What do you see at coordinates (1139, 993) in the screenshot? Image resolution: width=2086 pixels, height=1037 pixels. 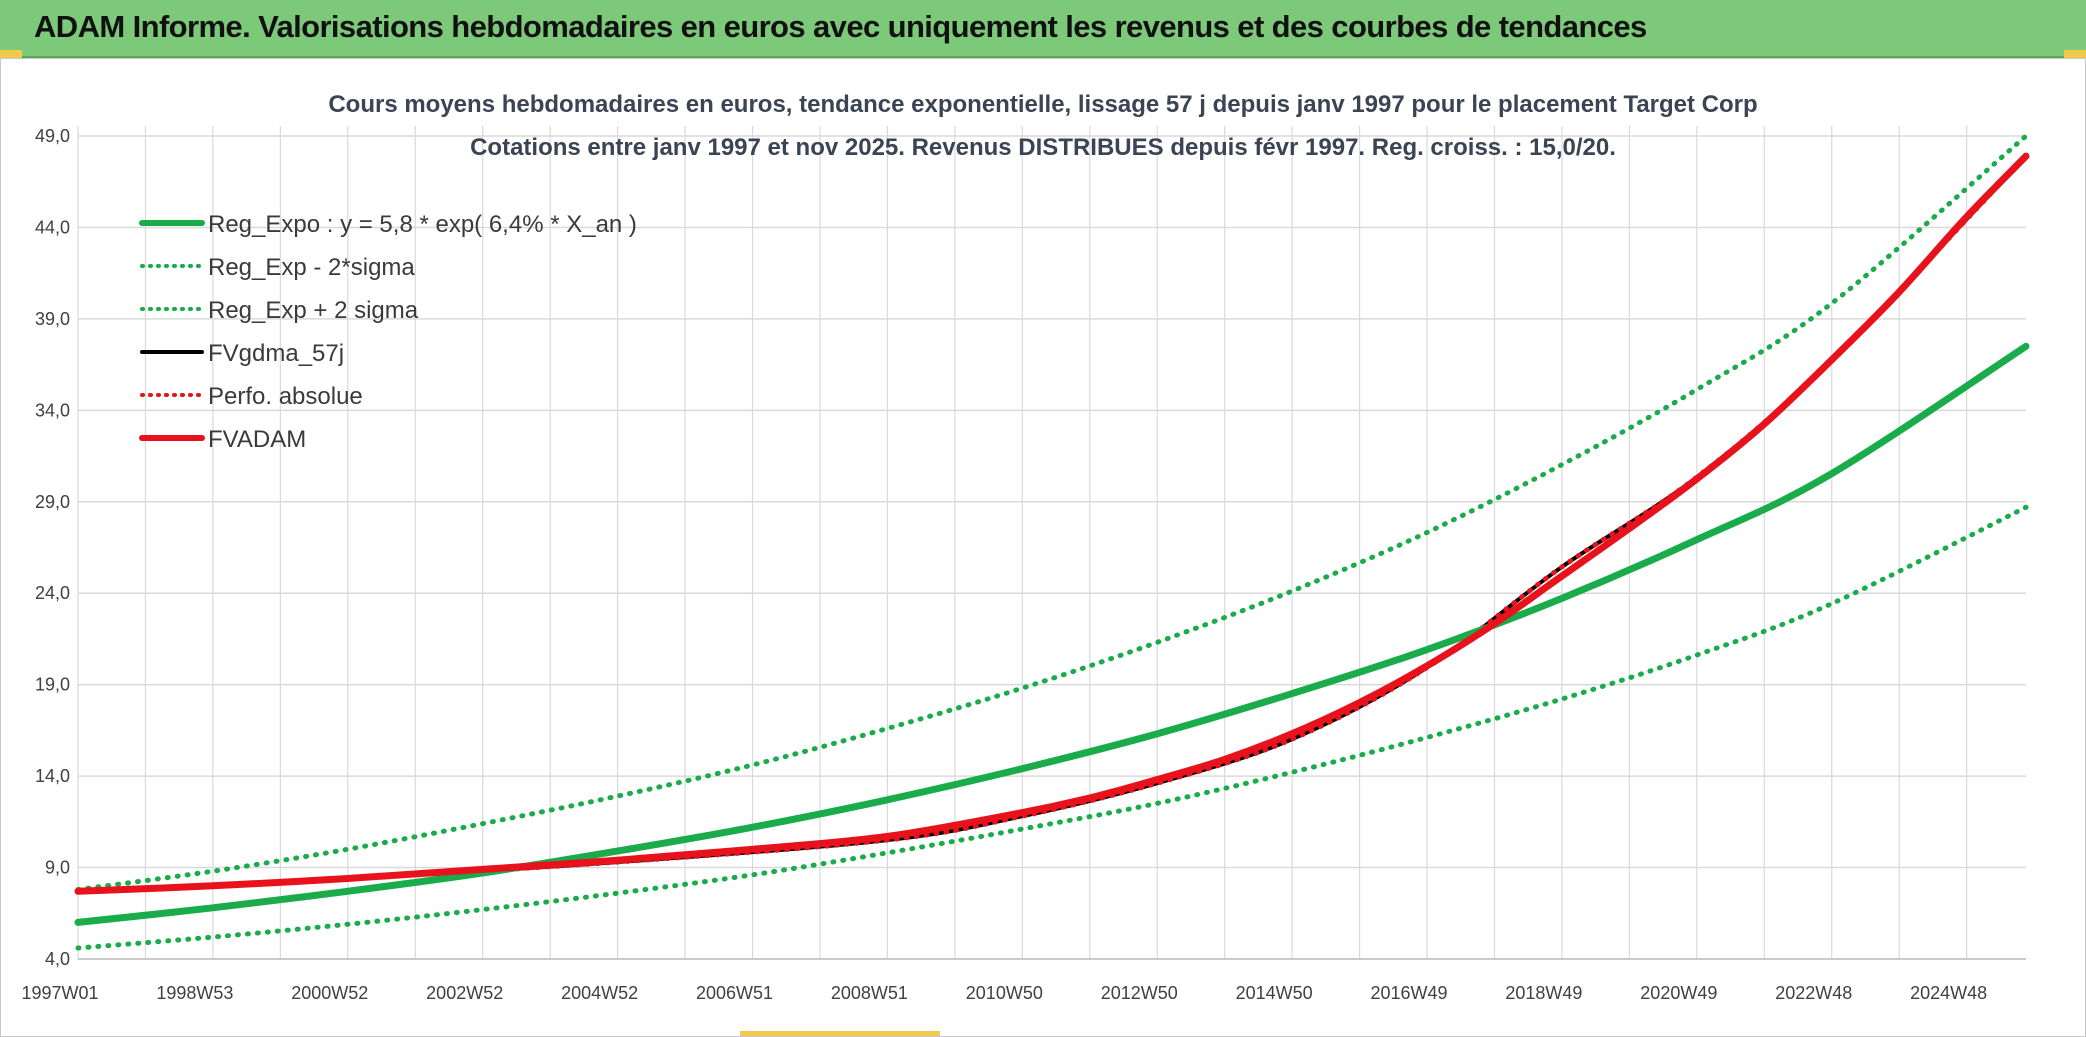 I see `x-tick-label: 2012W50` at bounding box center [1139, 993].